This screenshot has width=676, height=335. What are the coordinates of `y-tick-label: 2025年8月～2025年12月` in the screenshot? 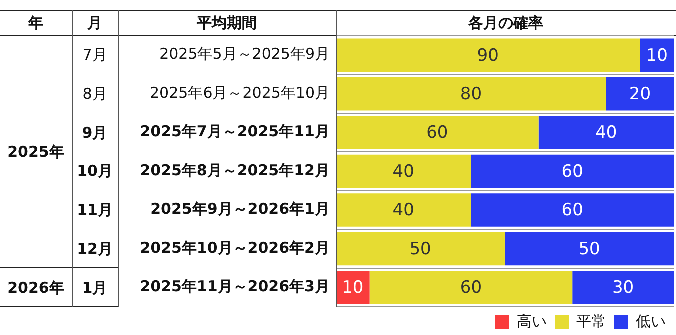 It's located at (235, 170).